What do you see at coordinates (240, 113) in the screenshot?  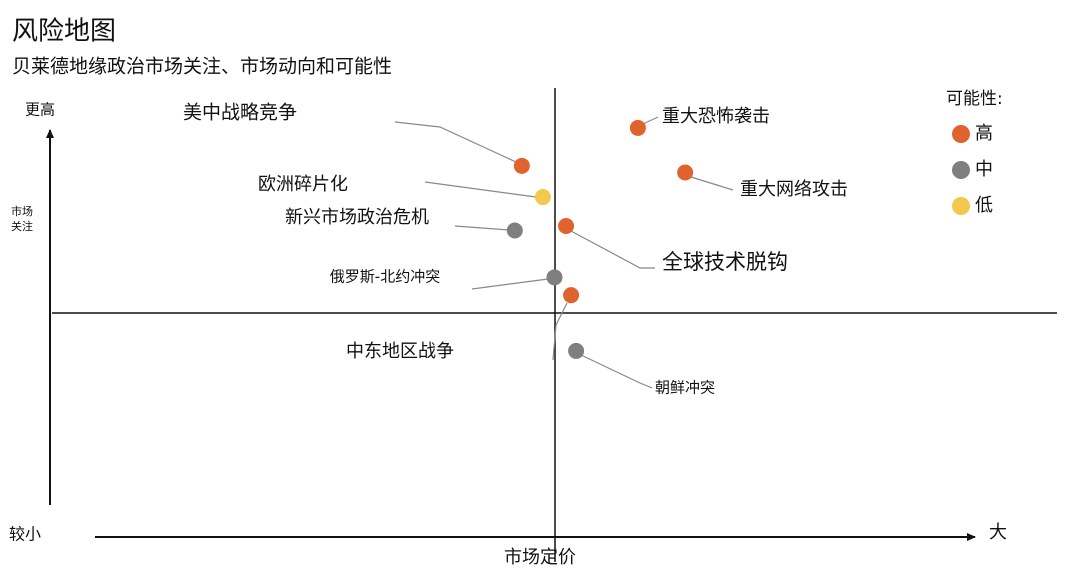 I see `point-label: 美中战略竞争` at bounding box center [240, 113].